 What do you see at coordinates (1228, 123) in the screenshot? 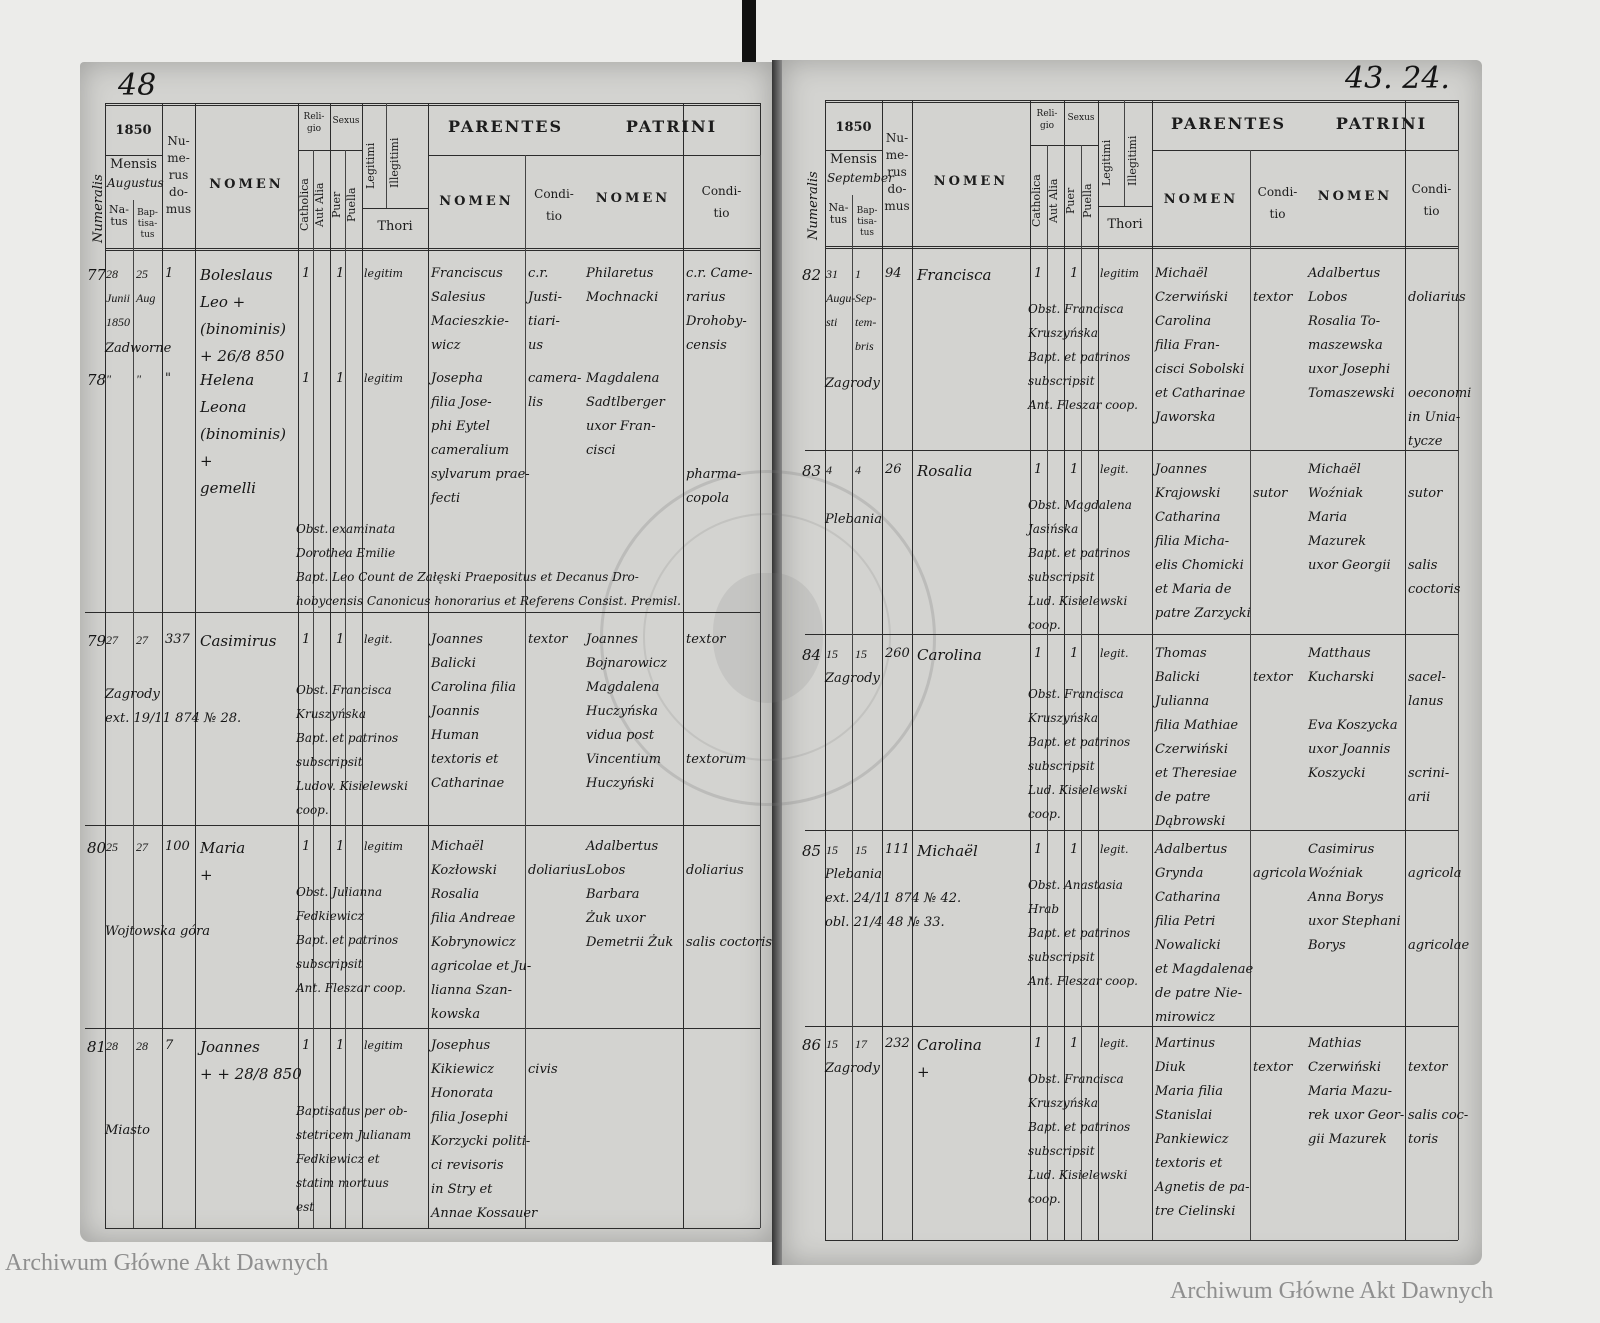
I see `parentes-heading: PARENTES` at bounding box center [1228, 123].